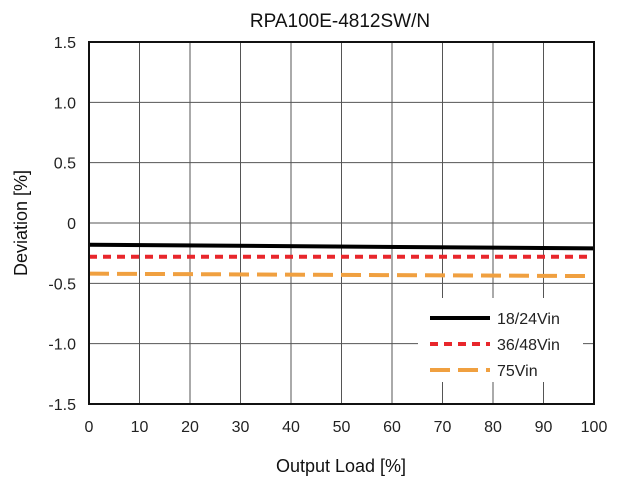  I want to click on series-layer, so click(341, 260).